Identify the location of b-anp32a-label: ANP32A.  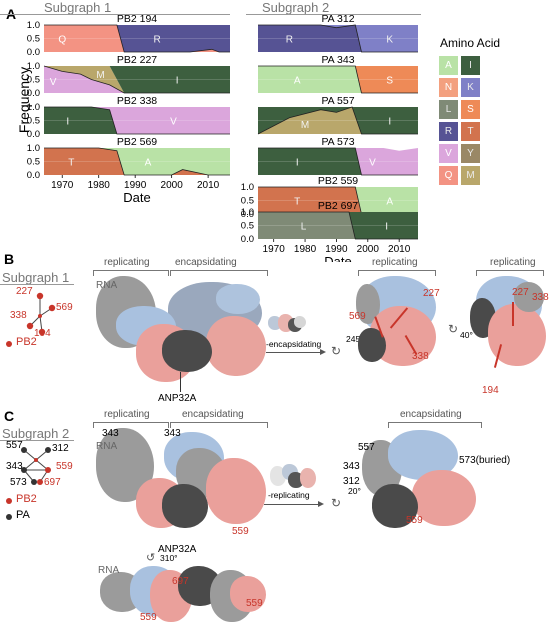
(177, 398).